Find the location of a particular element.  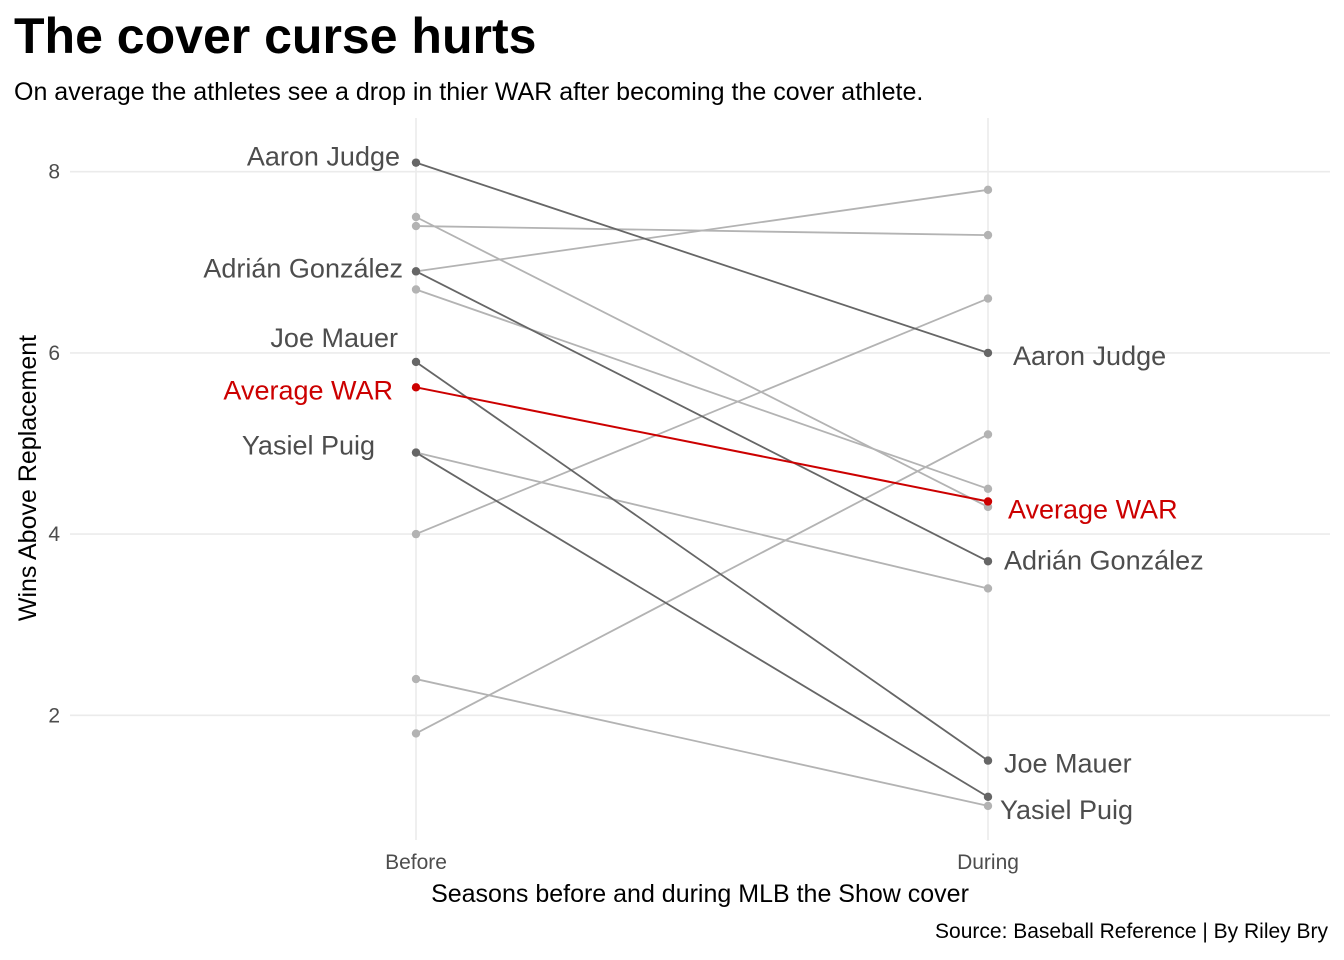

series-label-during: Aaron Judge is located at coordinates (1089, 356).